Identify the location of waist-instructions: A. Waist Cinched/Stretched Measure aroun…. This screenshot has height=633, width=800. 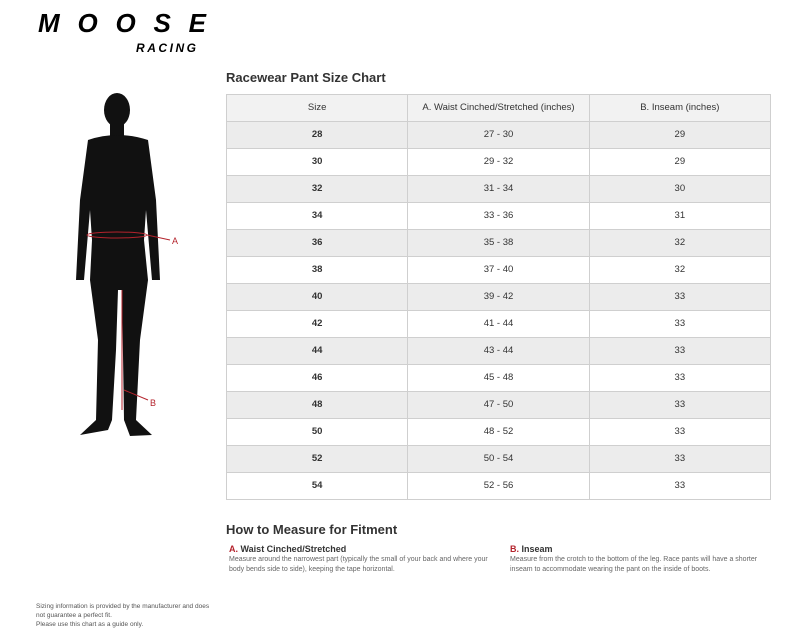
(361, 559).